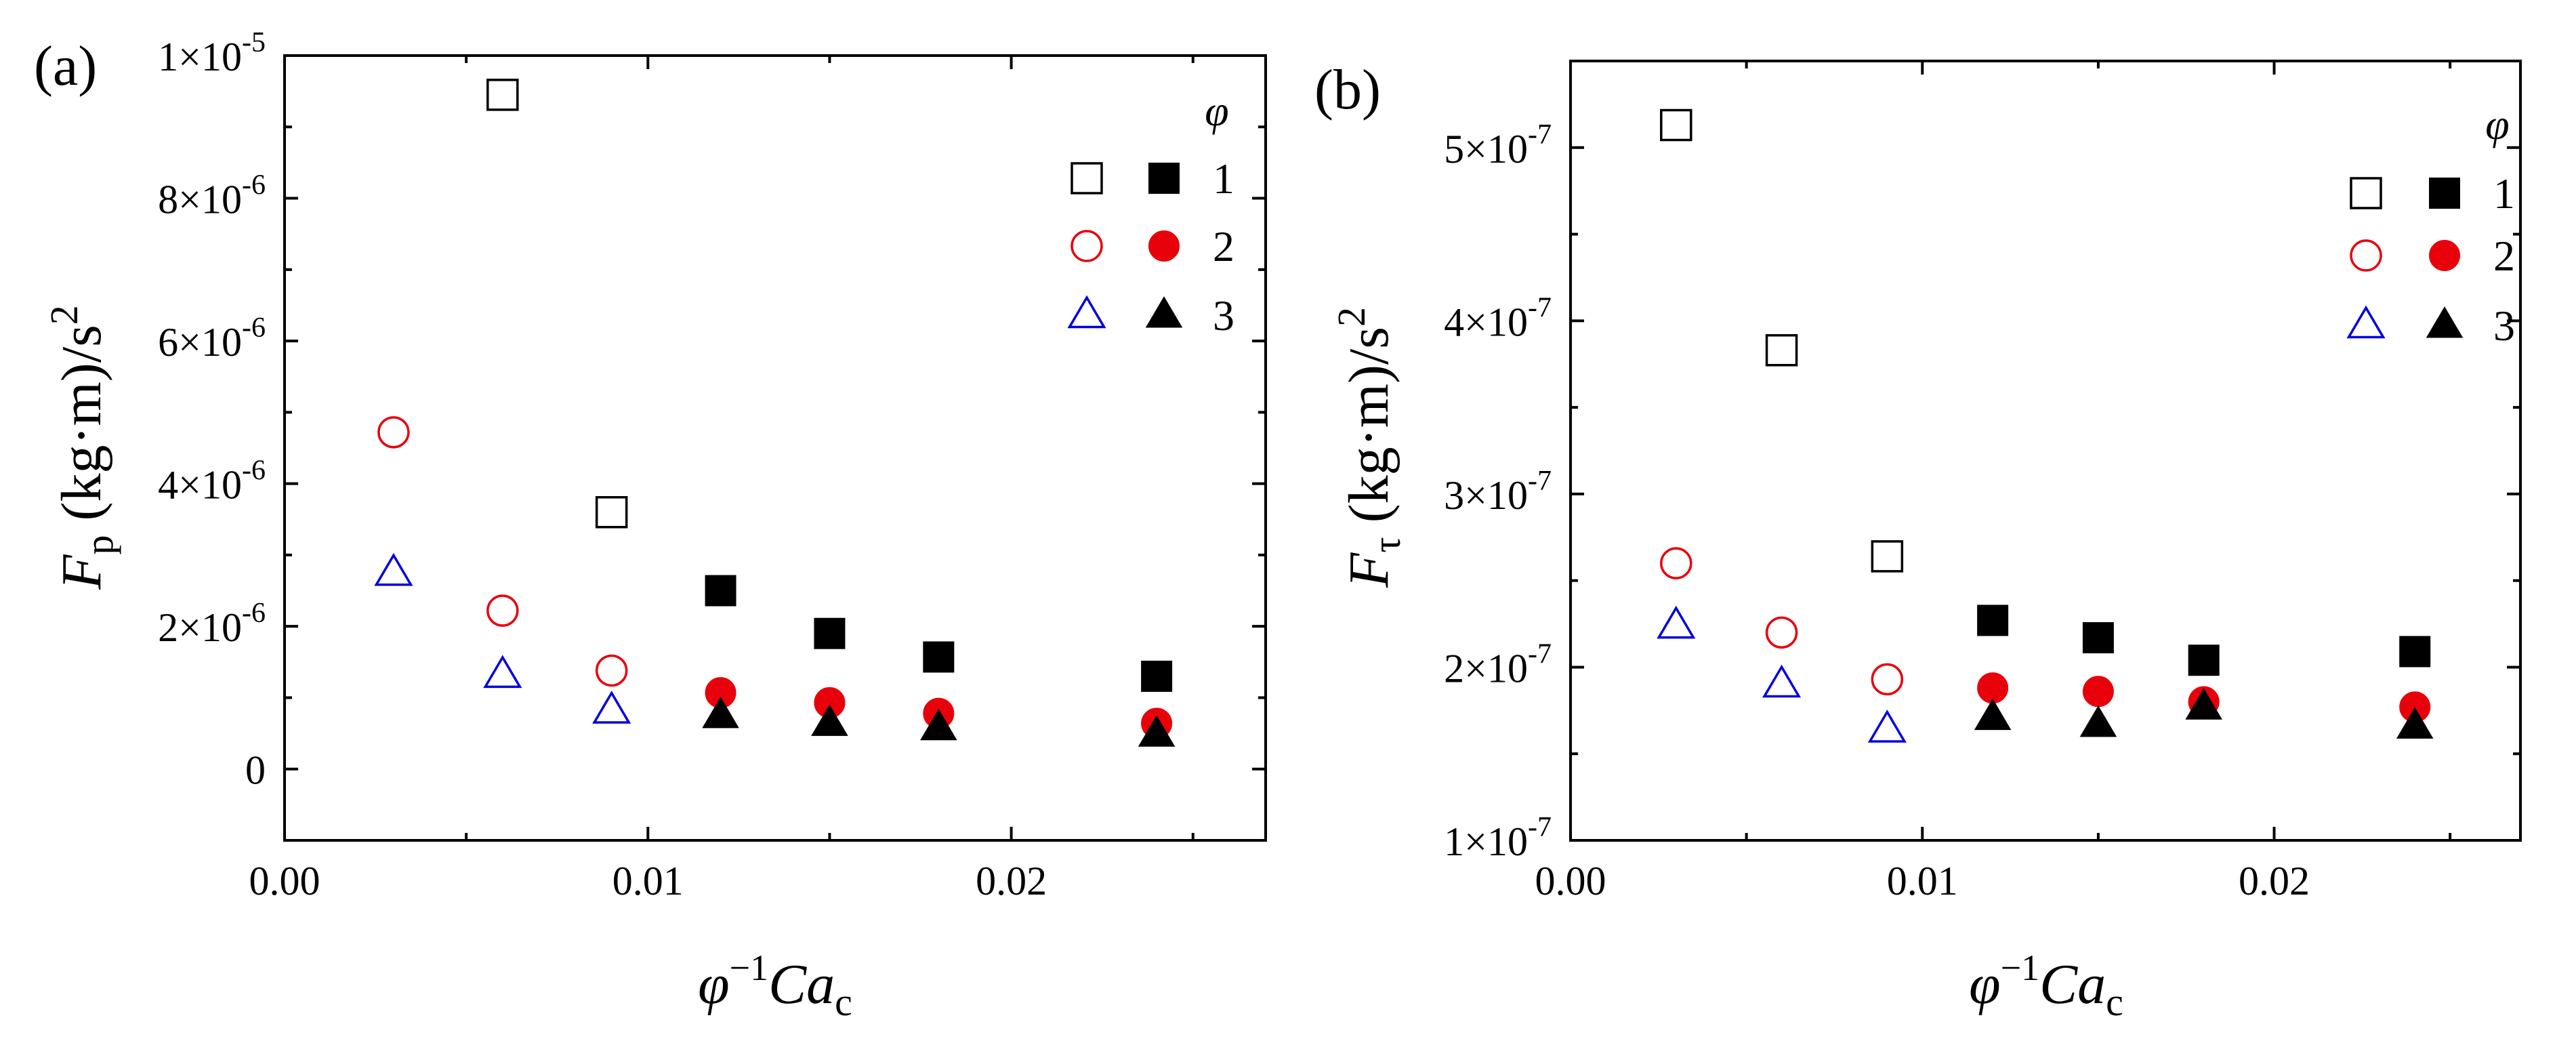 The height and width of the screenshot is (1043, 2576). What do you see at coordinates (1223, 315) in the screenshot?
I see `legend-label: 3` at bounding box center [1223, 315].